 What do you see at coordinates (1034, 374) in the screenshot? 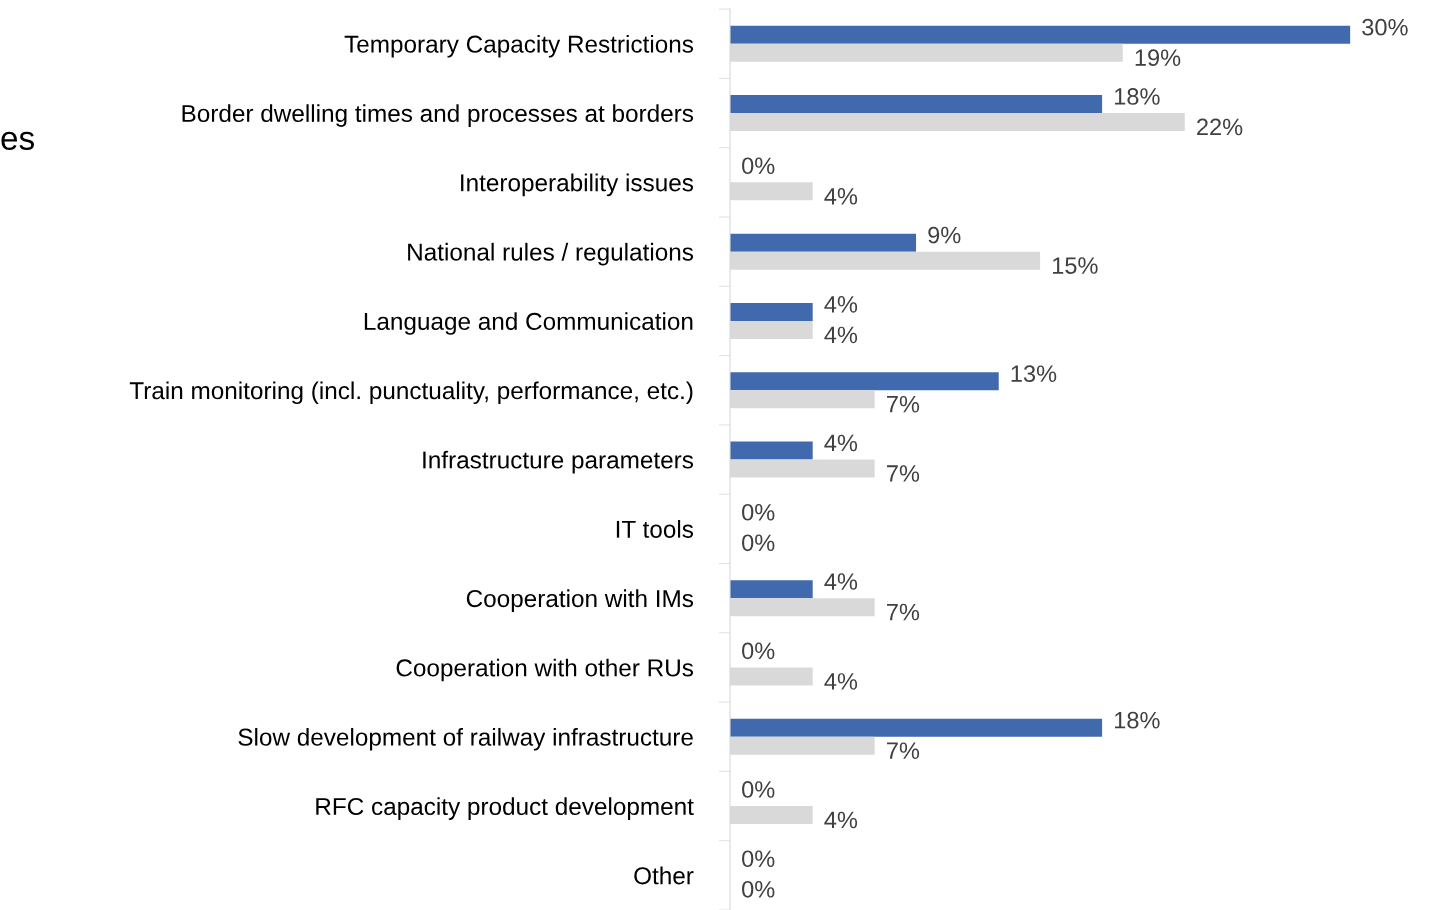
I see `data-label: 13%` at bounding box center [1034, 374].